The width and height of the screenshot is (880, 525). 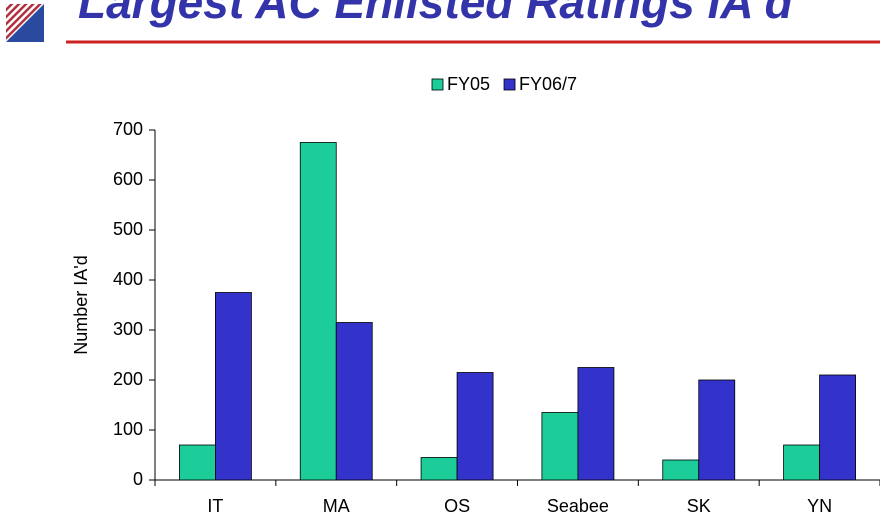 What do you see at coordinates (336, 506) in the screenshot?
I see `x-tick-label: MA` at bounding box center [336, 506].